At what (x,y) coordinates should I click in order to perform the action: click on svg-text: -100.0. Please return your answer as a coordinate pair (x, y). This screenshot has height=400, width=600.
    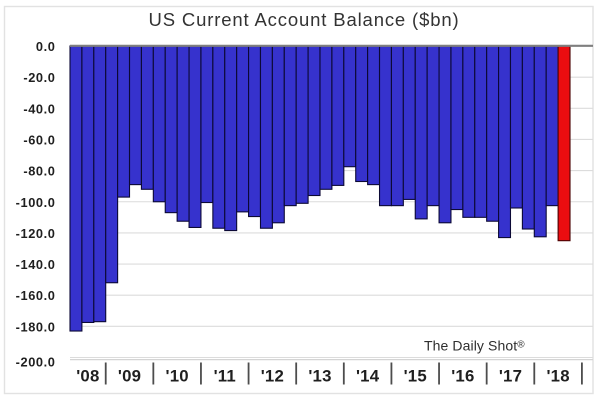
    Looking at the image, I should click on (36, 202).